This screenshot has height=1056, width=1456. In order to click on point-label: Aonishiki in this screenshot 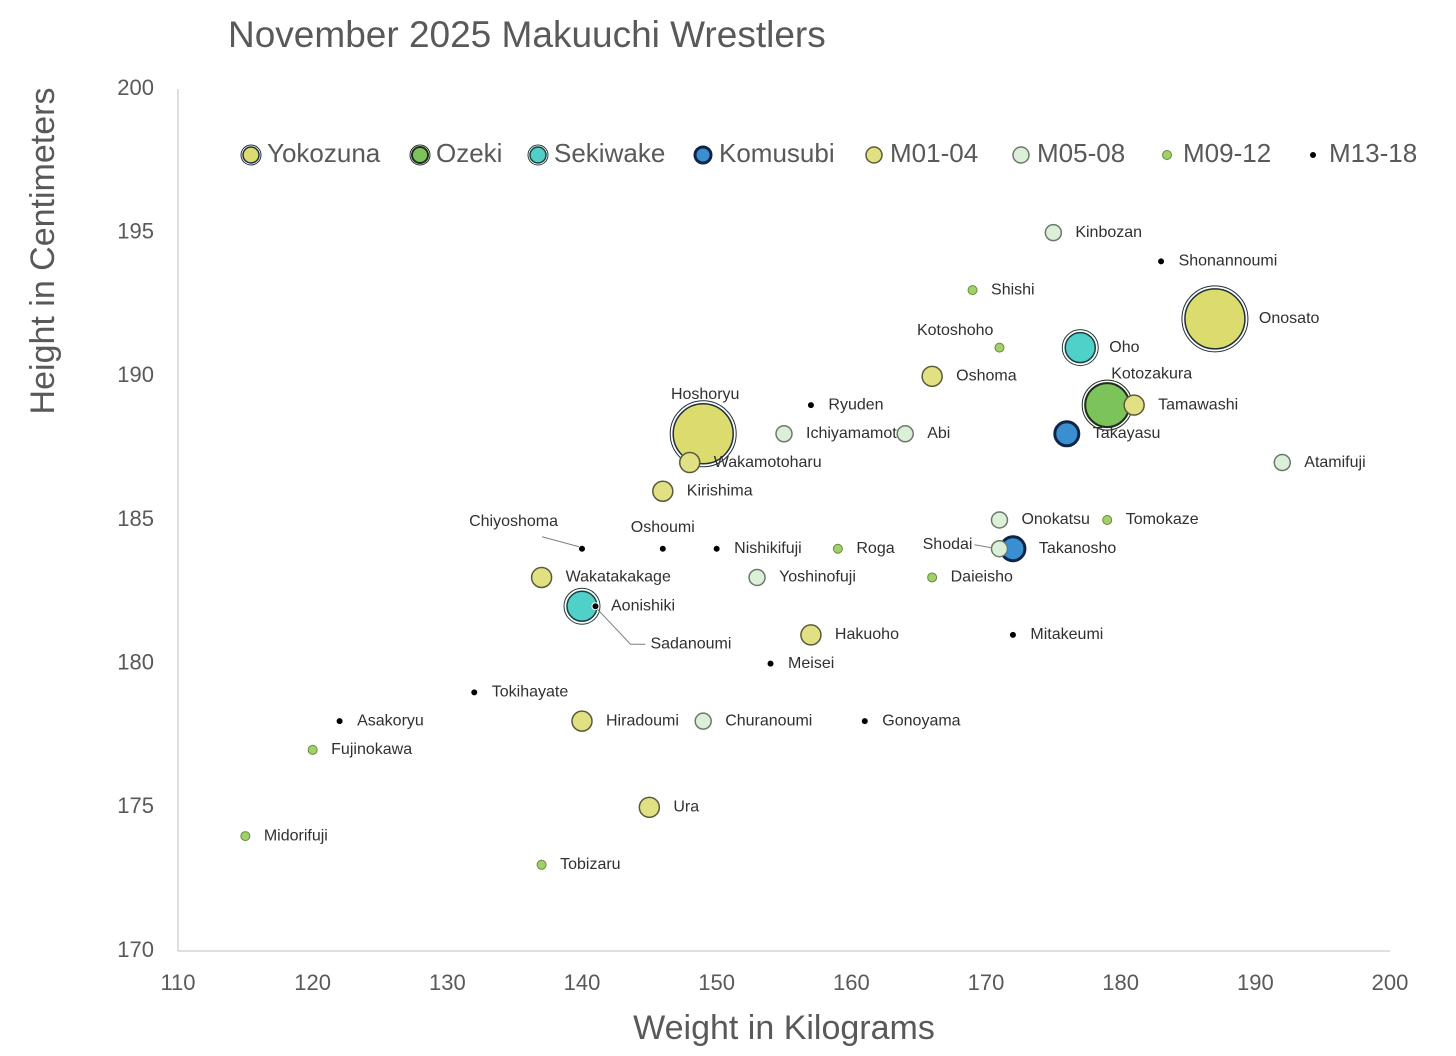, I will do `click(643, 605)`.